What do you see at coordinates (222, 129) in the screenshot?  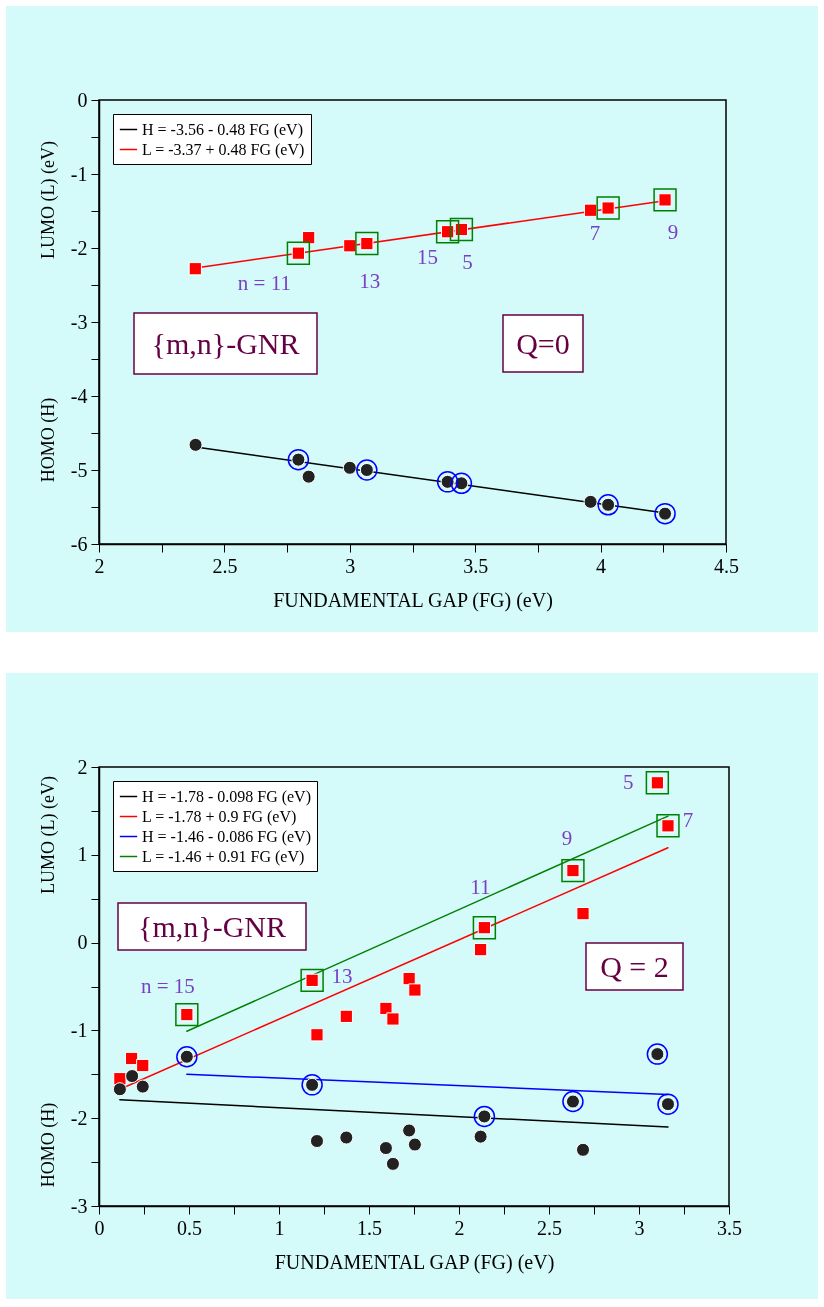 I see `legend-label: H = -3.56 - 0.48 FG (eV)` at bounding box center [222, 129].